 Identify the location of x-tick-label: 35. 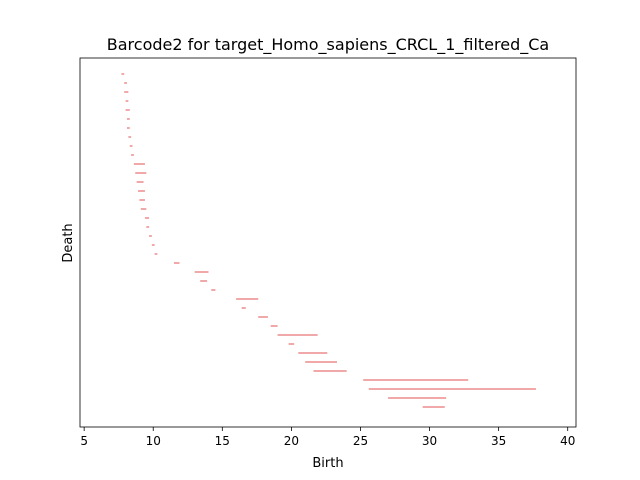
(498, 441).